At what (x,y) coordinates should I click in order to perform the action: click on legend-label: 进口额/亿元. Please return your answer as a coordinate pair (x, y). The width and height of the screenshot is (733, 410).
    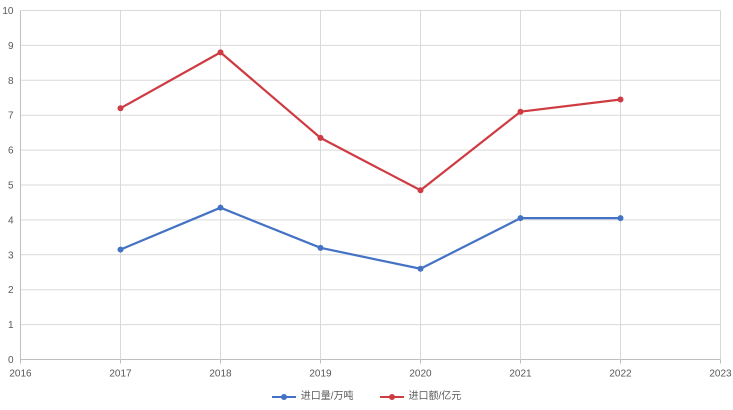
    Looking at the image, I should click on (435, 396).